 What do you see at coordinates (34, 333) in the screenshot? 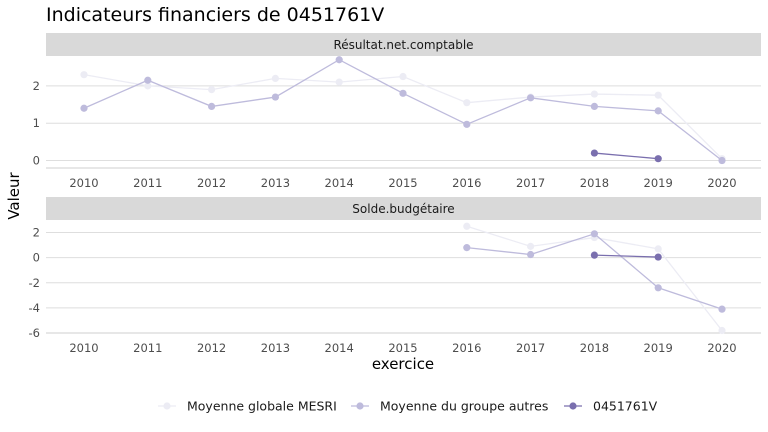
I see `y-tick-label: -6` at bounding box center [34, 333].